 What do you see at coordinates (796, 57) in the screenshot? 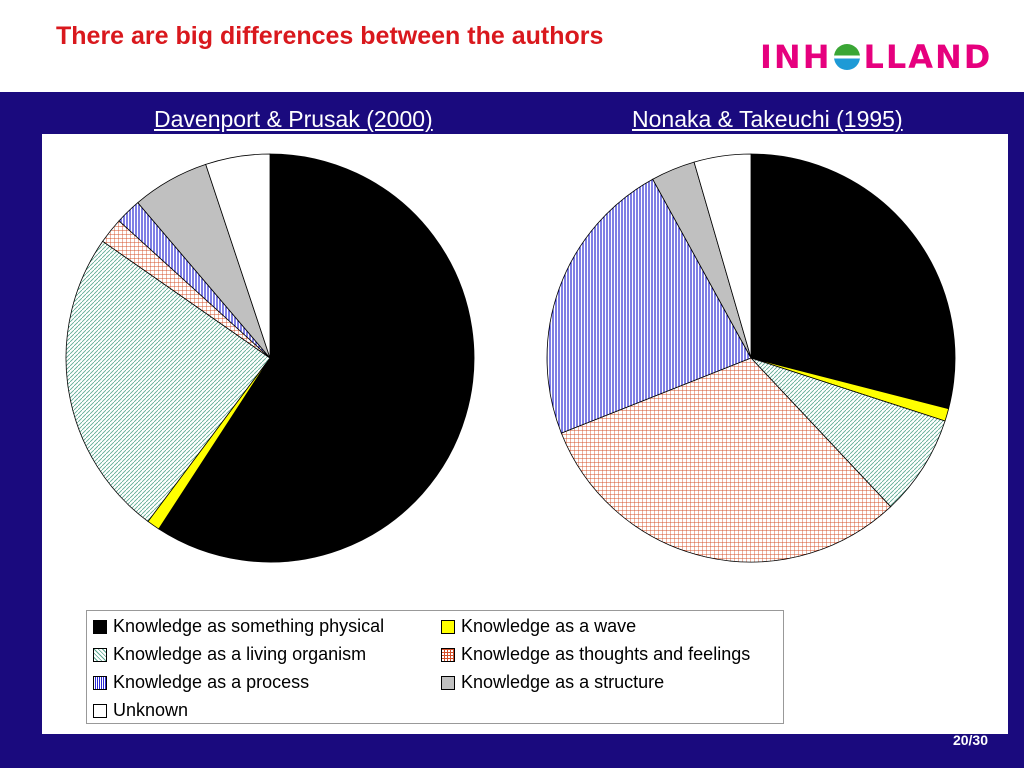
I see `logo-text-left: INH` at bounding box center [796, 57].